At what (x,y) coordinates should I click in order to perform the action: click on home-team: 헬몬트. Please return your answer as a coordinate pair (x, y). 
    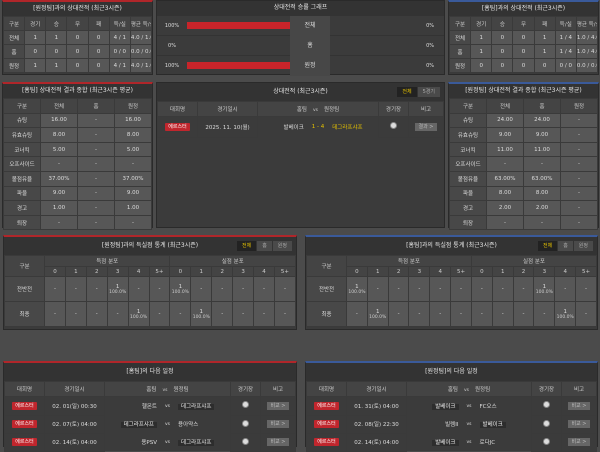
    Looking at the image, I should click on (149, 407).